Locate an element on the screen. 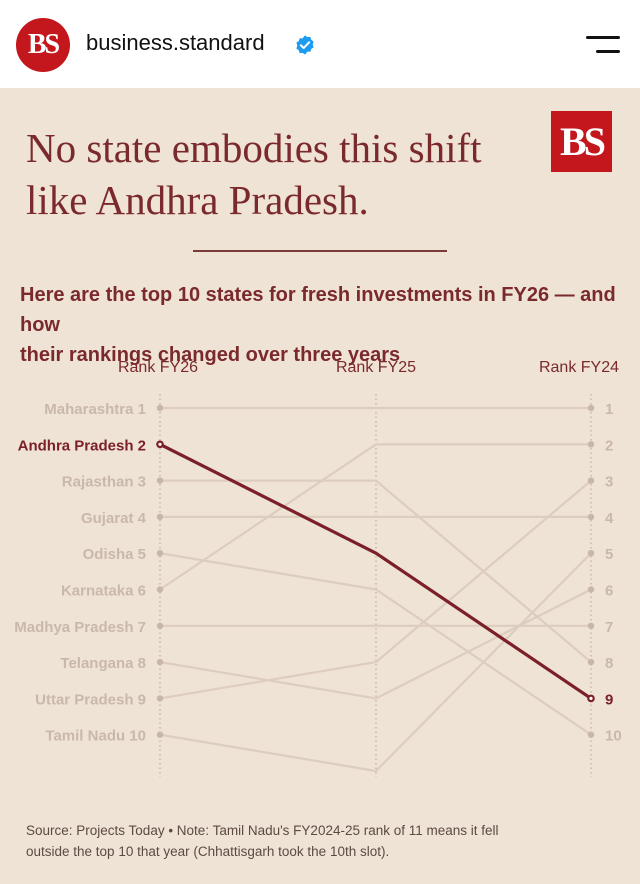 The width and height of the screenshot is (640, 884). right-rank-label-4: 4 is located at coordinates (609, 518).